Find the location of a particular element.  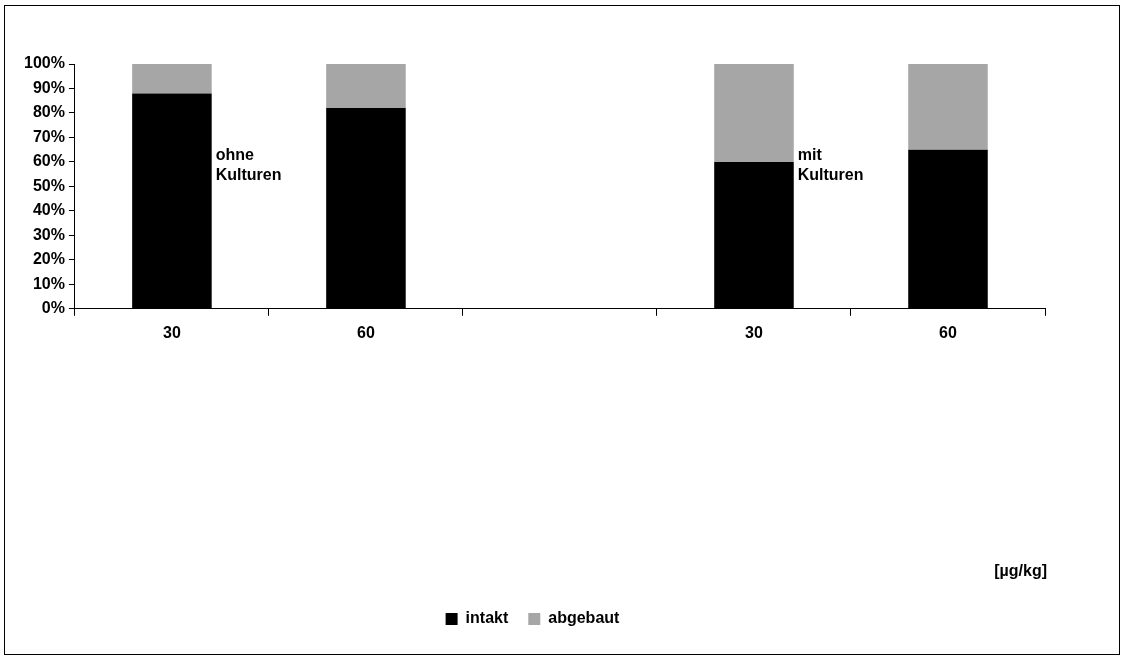

y-tick-label: 50% is located at coordinates (48, 185).